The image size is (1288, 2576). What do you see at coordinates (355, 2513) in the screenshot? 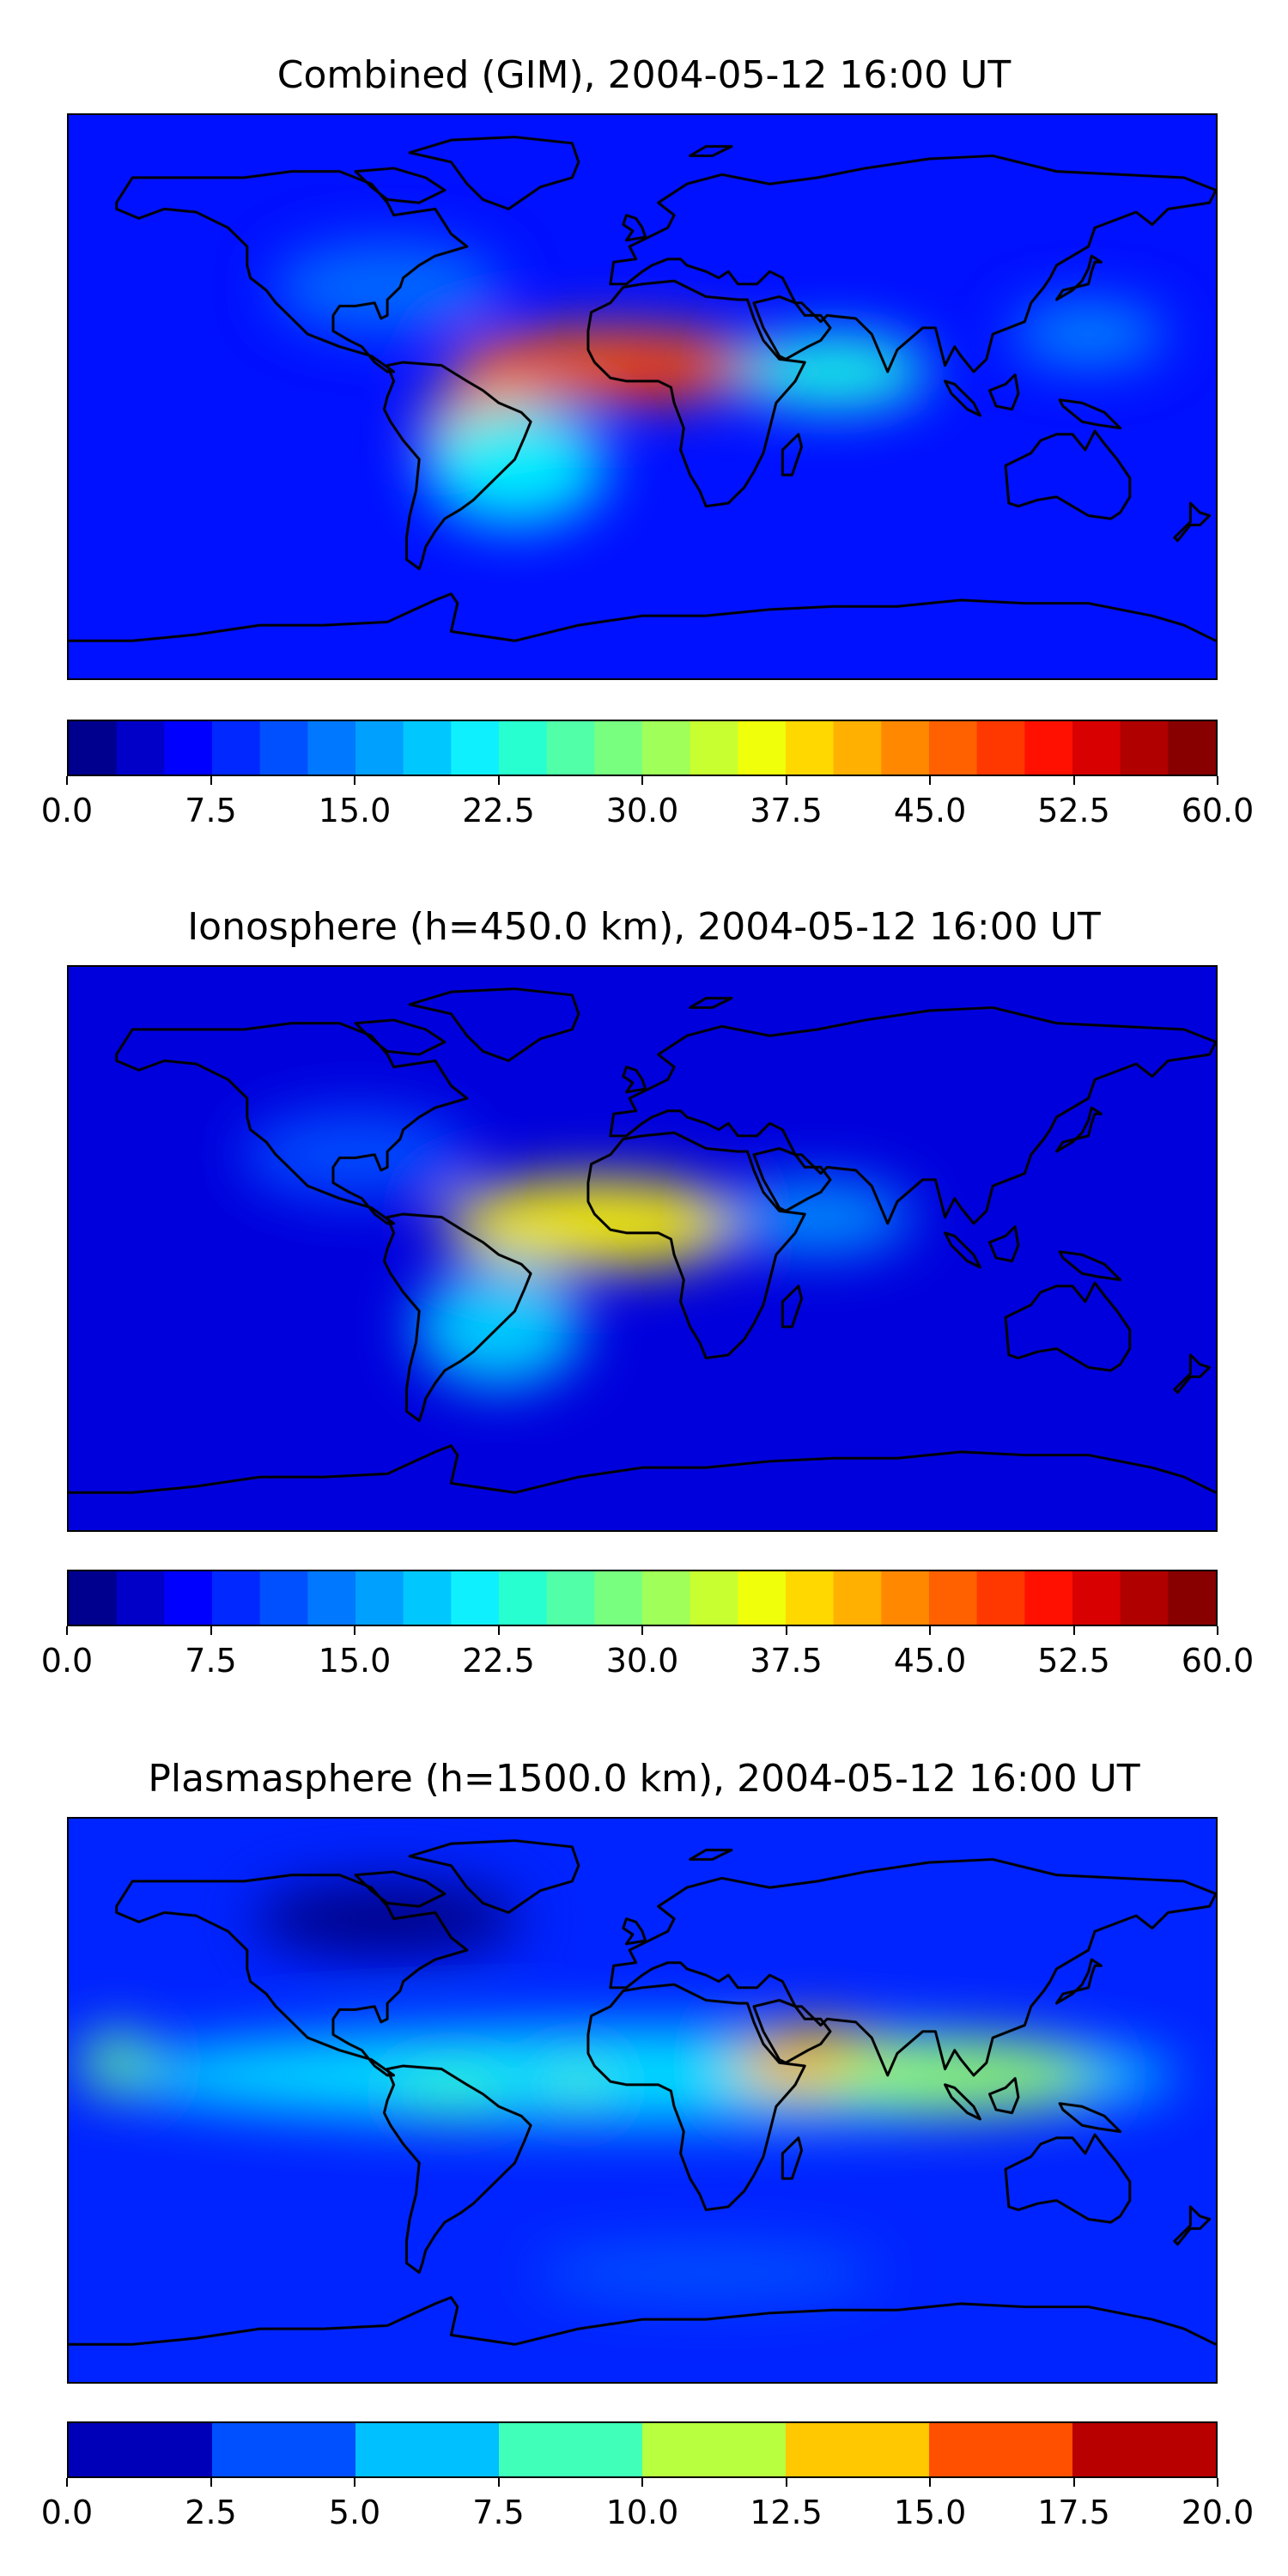
I see `colorbar-tick-label: 5.0` at bounding box center [355, 2513].